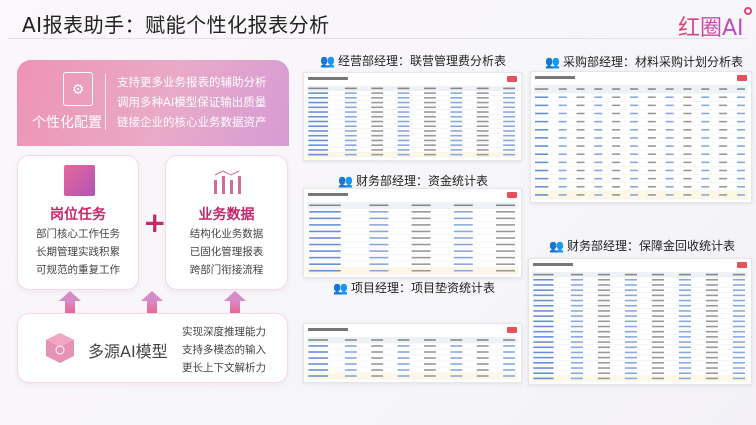 This screenshot has height=425, width=756. What do you see at coordinates (641, 194) in the screenshot?
I see `table-total-row` at bounding box center [641, 194].